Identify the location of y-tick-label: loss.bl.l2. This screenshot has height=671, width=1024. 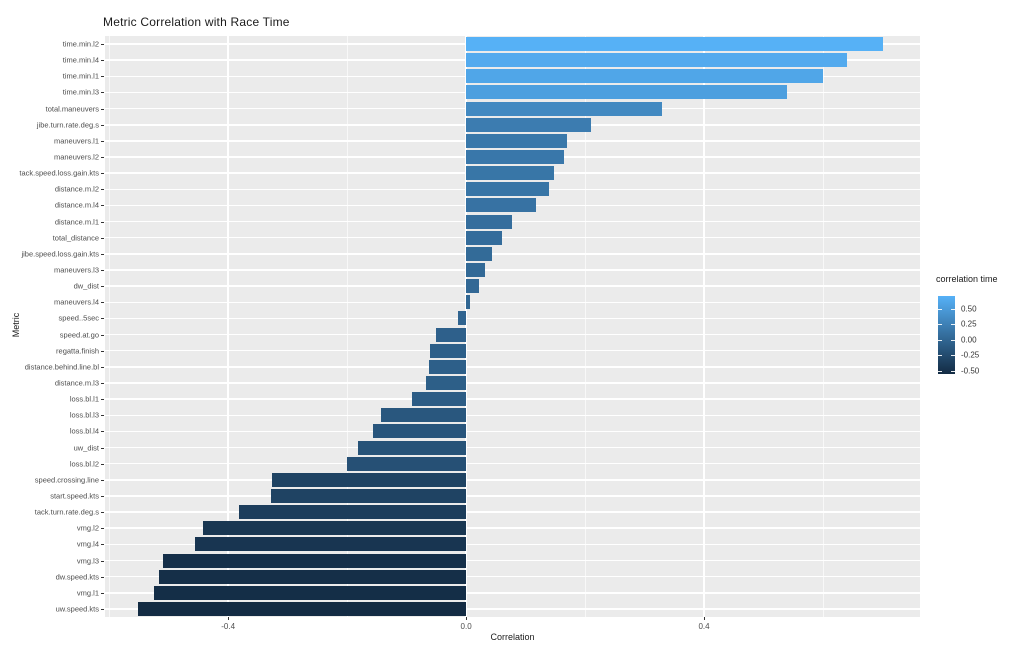
(84, 464).